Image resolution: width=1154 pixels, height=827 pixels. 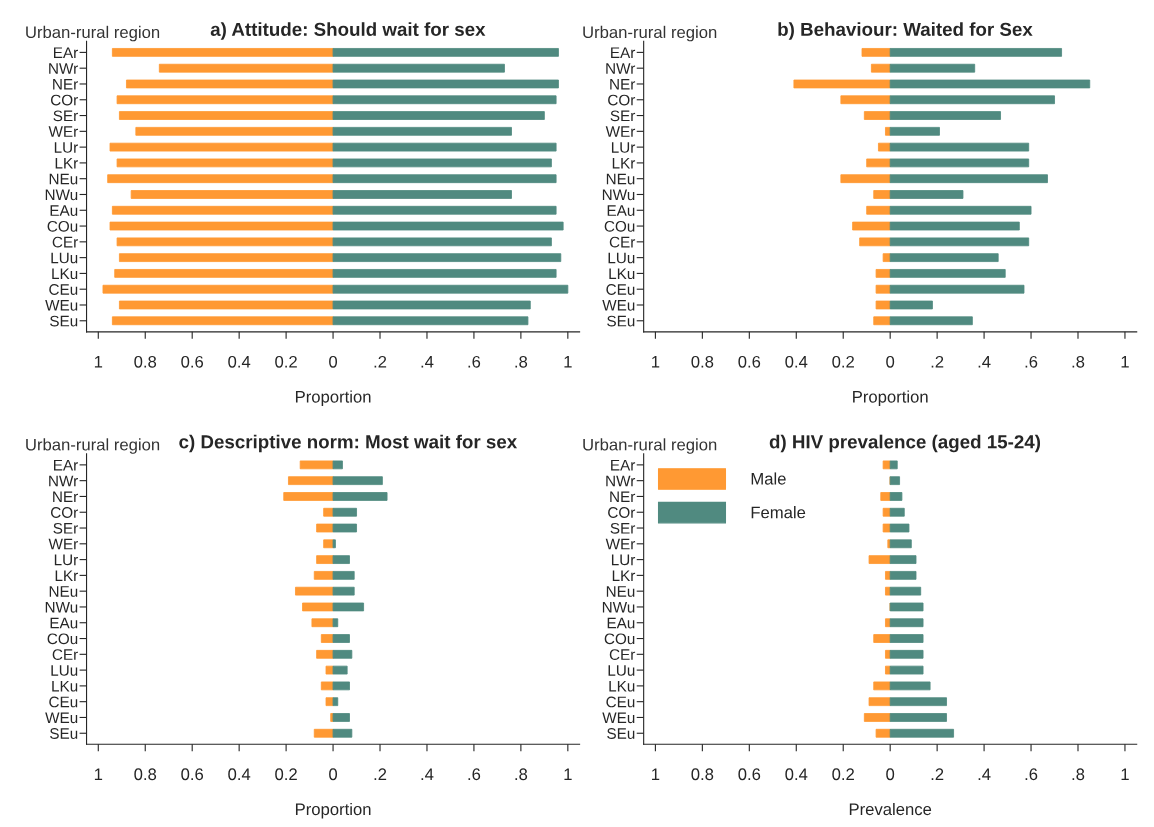 What do you see at coordinates (348, 443) in the screenshot?
I see `chart-title: c) Descriptive norm: Most wait for sex` at bounding box center [348, 443].